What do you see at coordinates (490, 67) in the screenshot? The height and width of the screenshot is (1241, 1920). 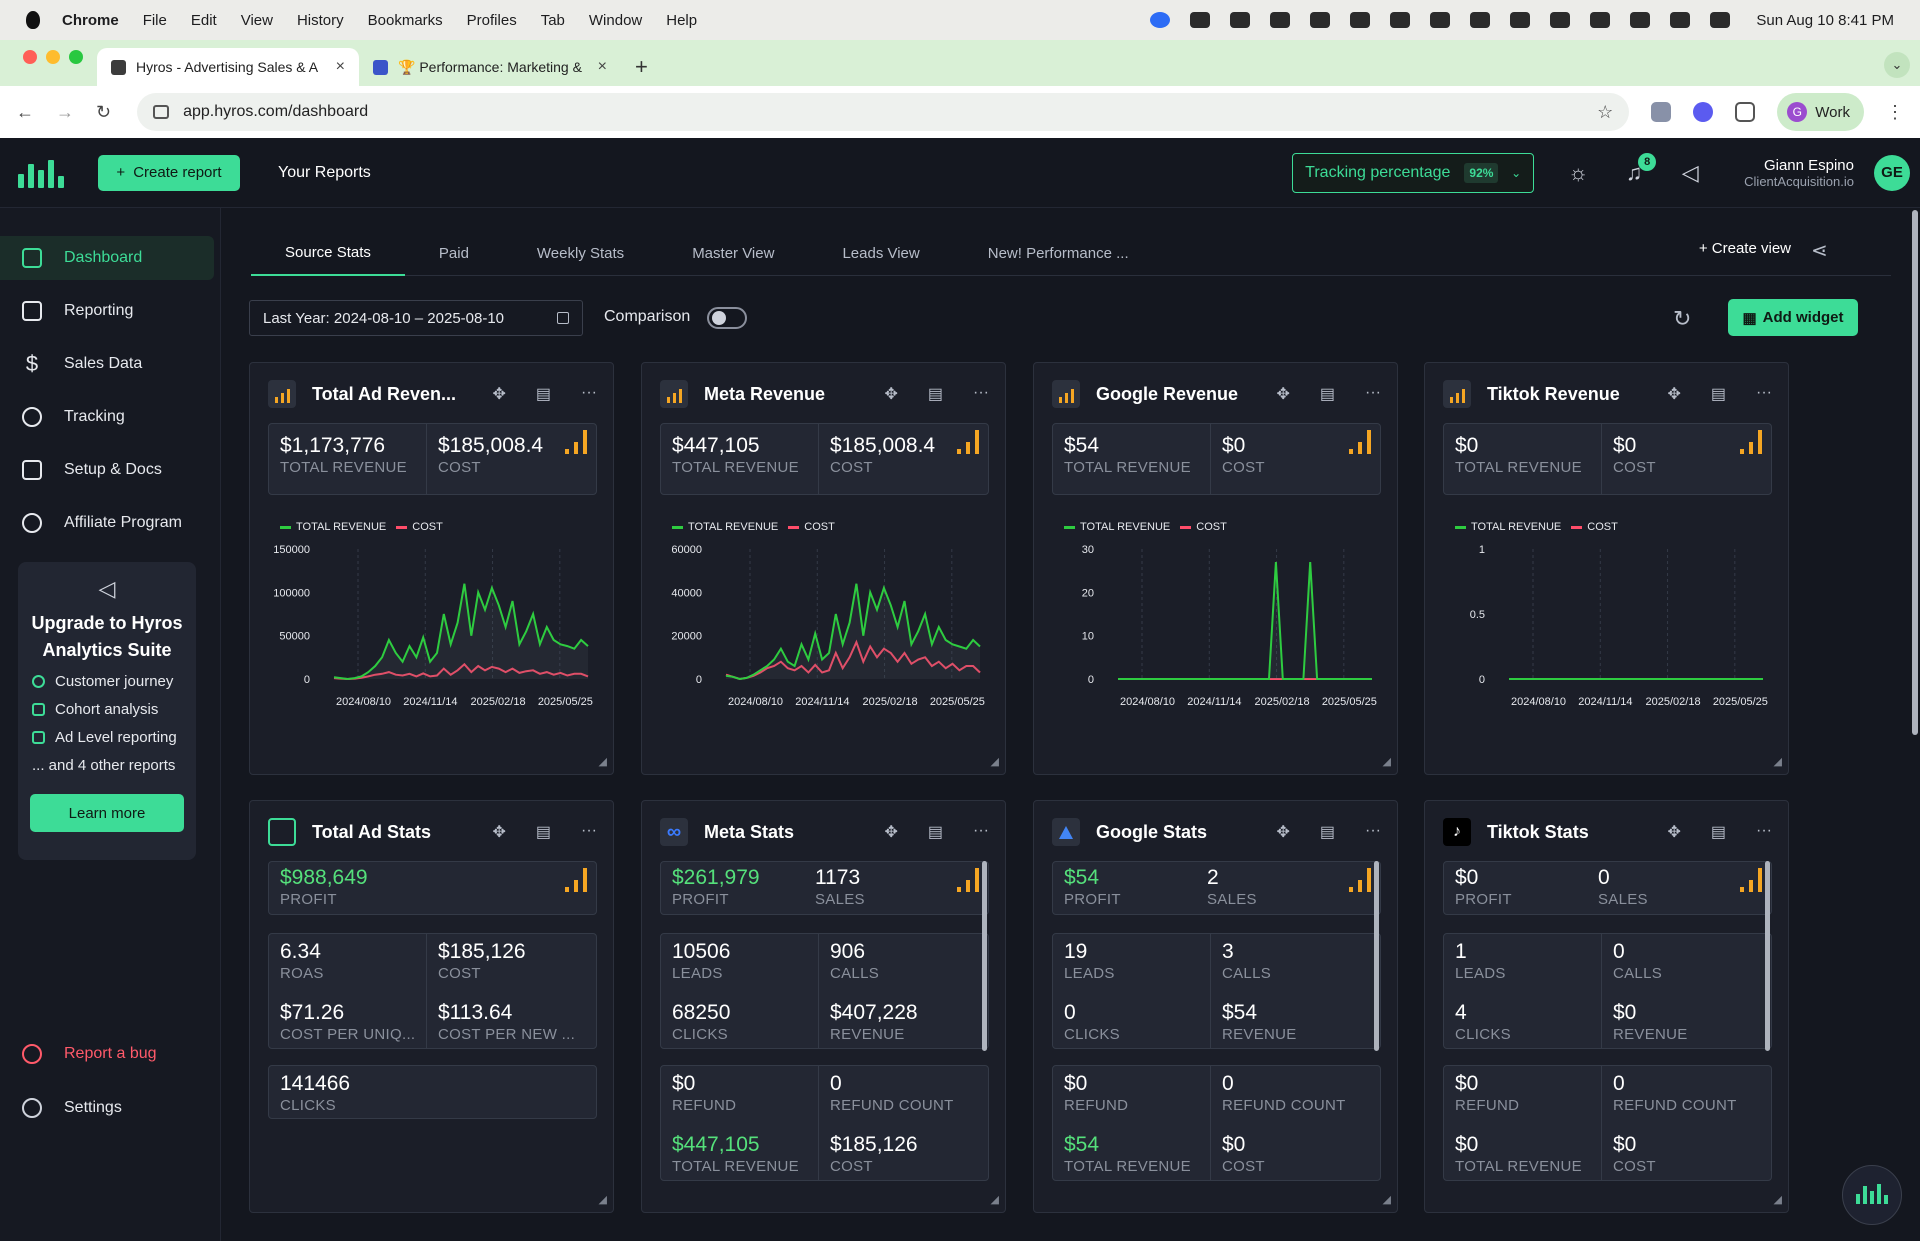 I see `browser-tab-performance: 🏆 Performance: Marketing & ×` at bounding box center [490, 67].